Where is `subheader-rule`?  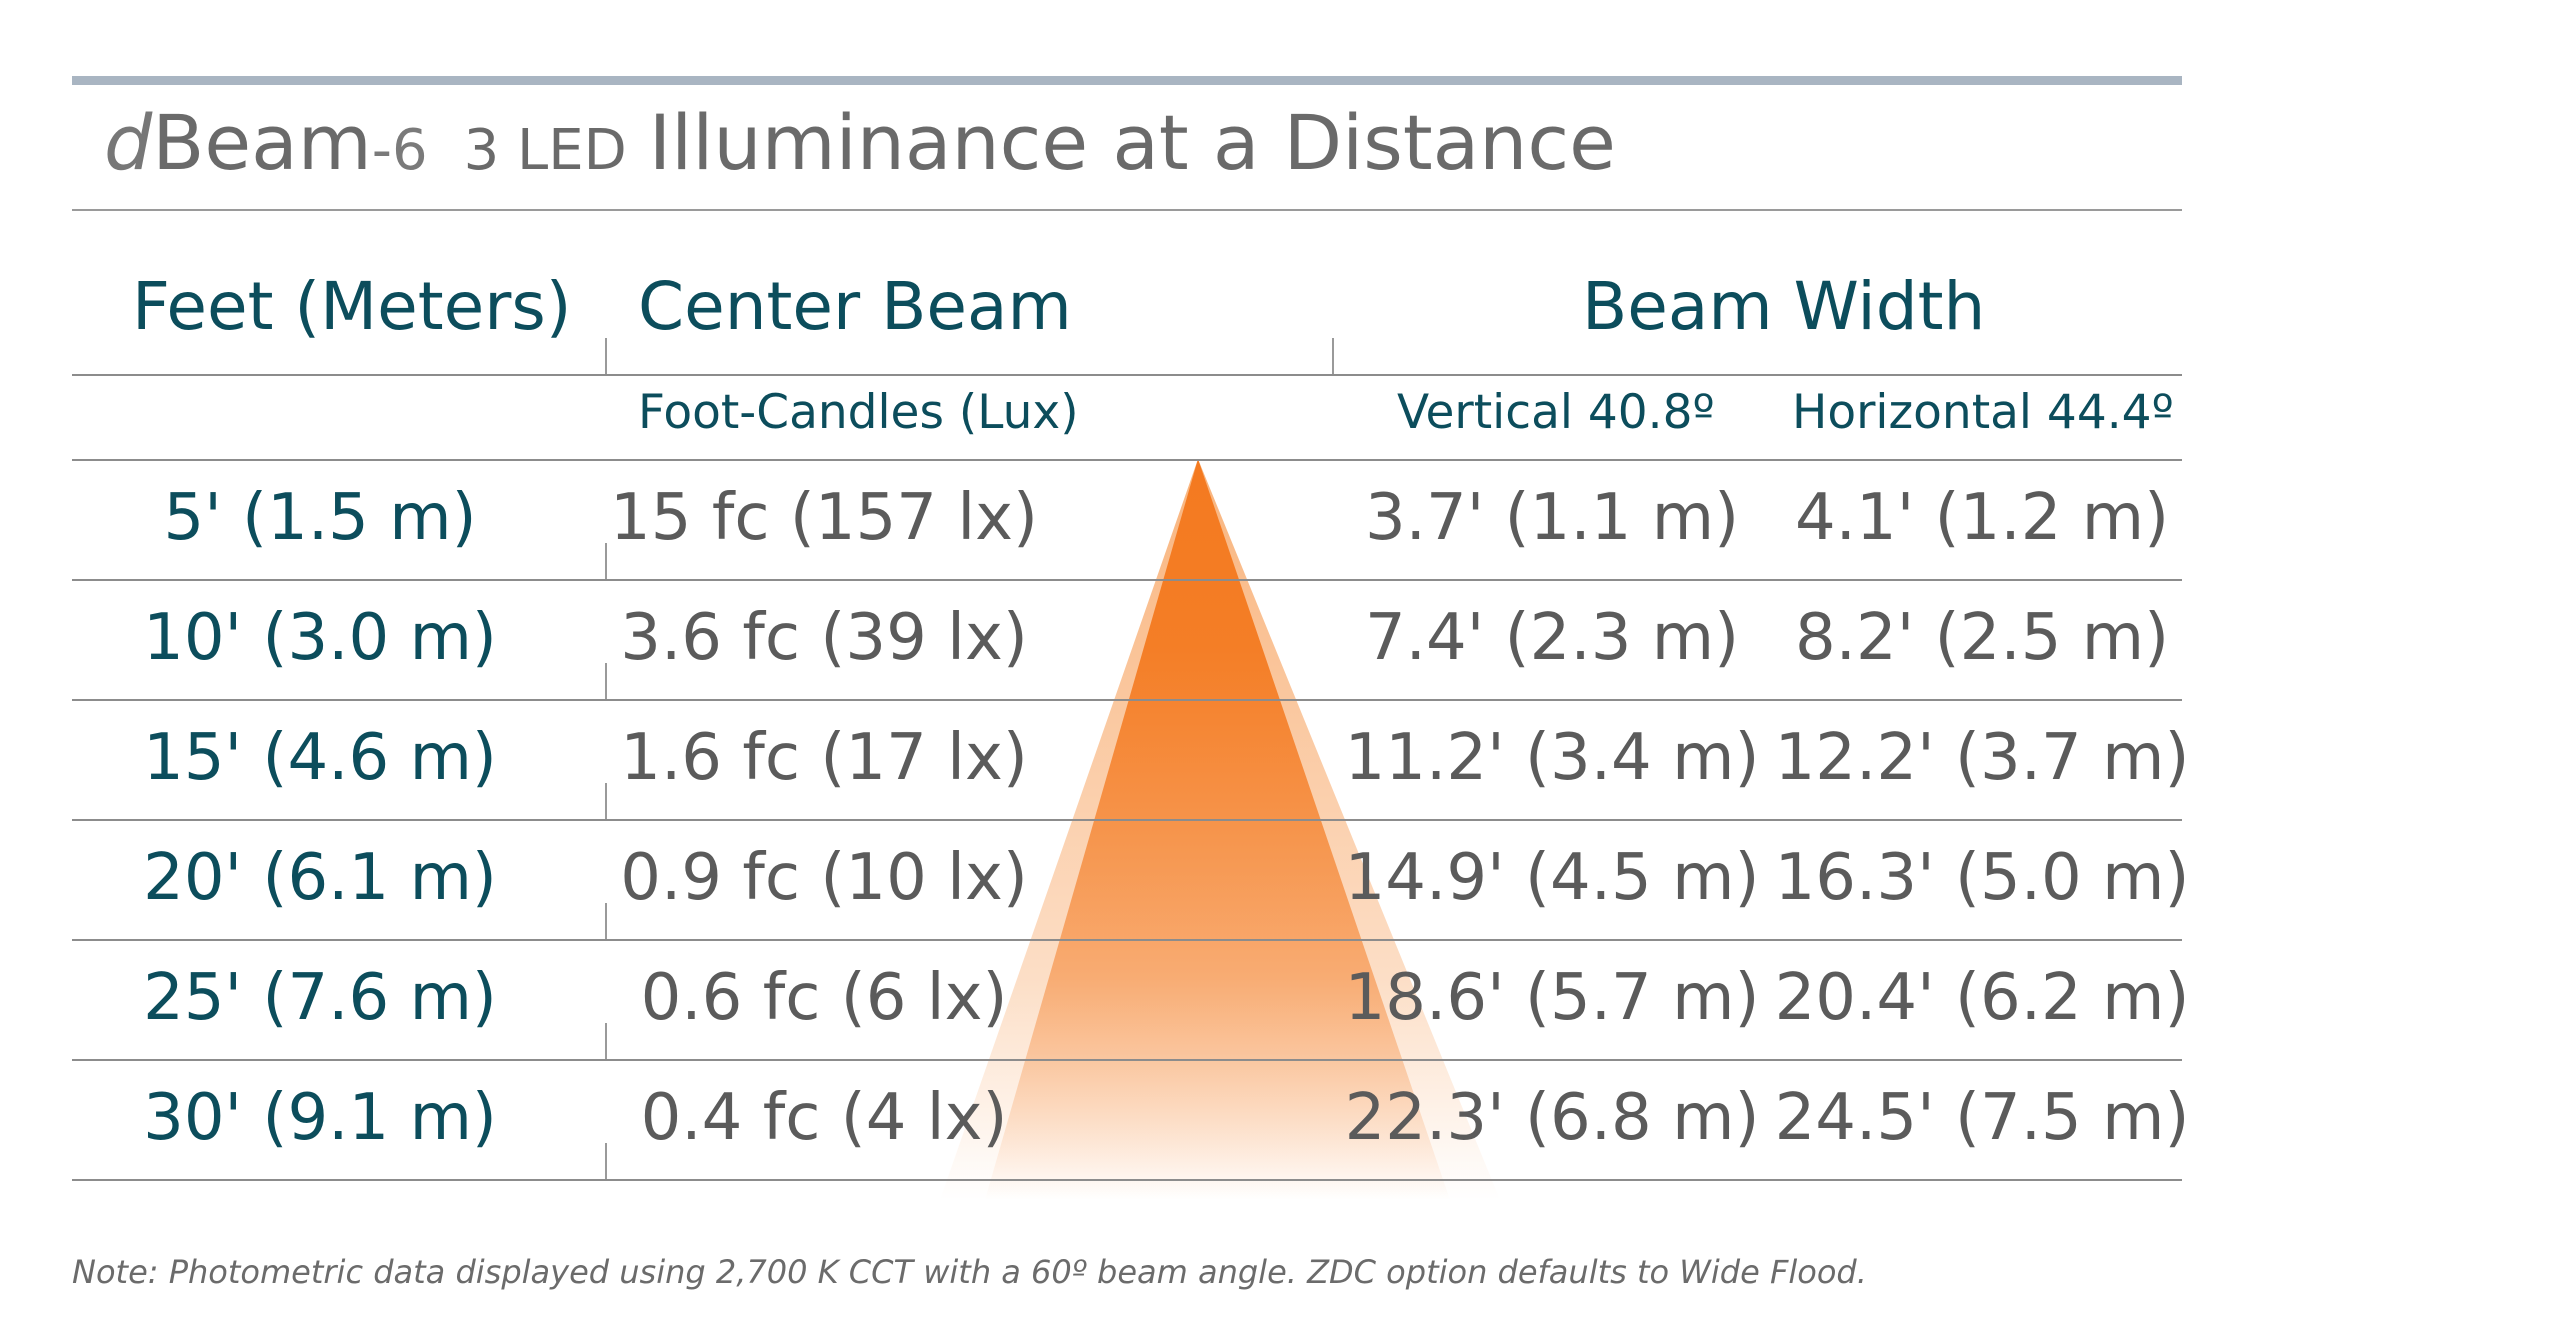
subheader-rule is located at coordinates (1127, 460).